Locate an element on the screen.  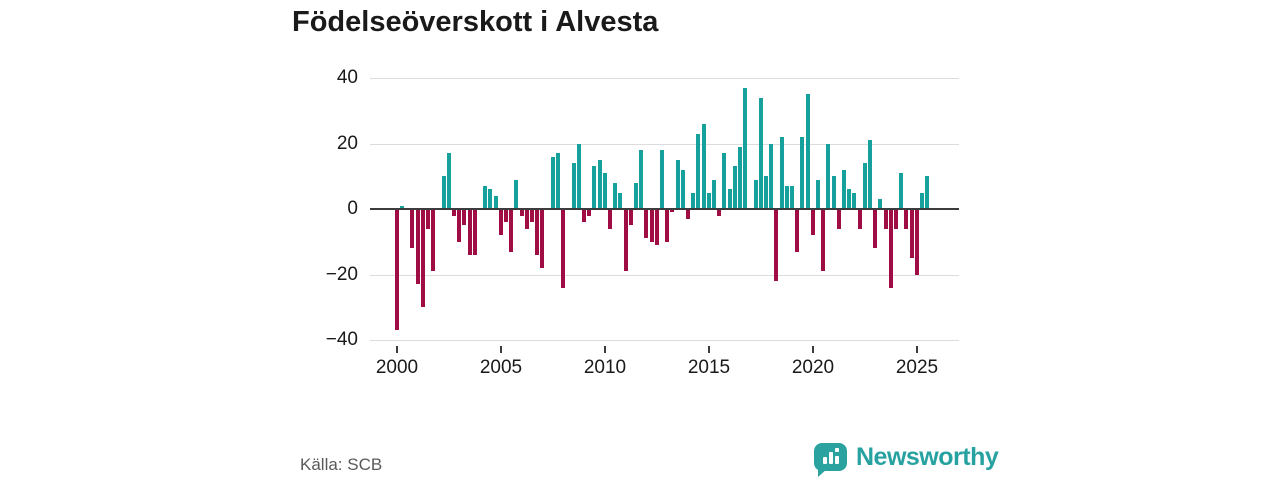
x-axis-tick-label: 2020 is located at coordinates (813, 367).